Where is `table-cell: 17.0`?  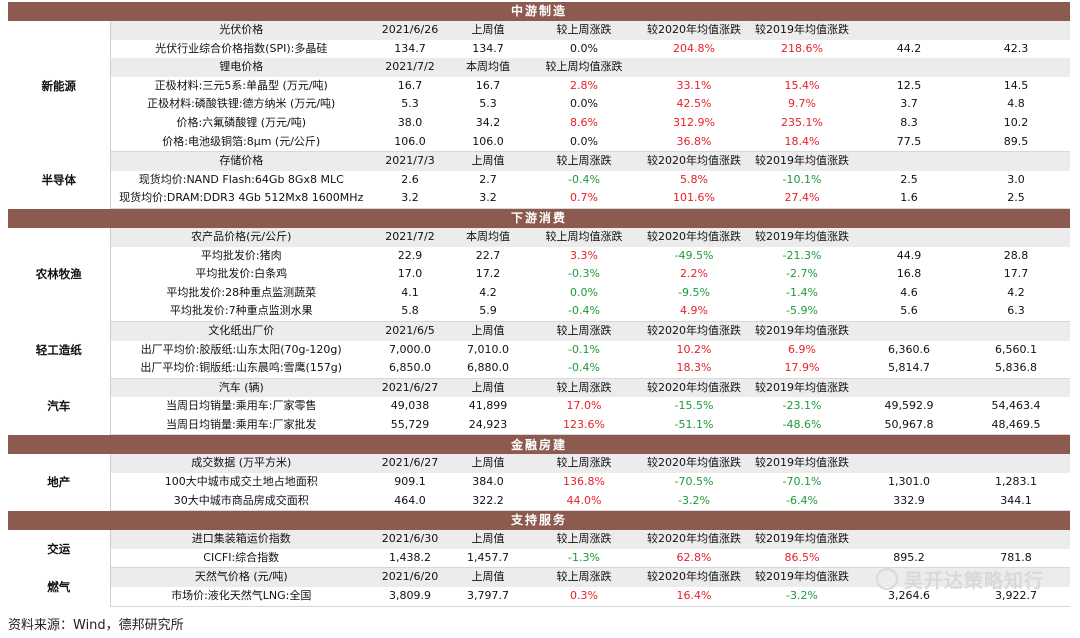 table-cell: 17.0 is located at coordinates (410, 274).